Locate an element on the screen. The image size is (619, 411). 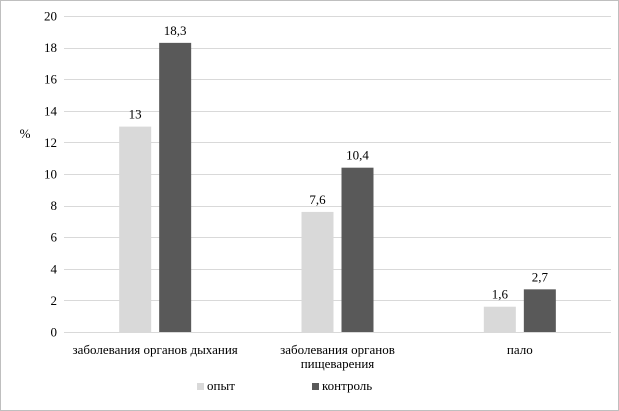
category-label: заболевания органов дыхания is located at coordinates (155, 349).